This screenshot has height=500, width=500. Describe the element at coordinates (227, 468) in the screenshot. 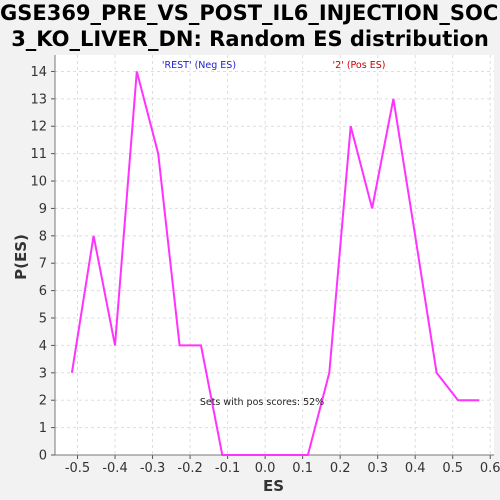

I see `x-tick-label: -0.1` at that location.